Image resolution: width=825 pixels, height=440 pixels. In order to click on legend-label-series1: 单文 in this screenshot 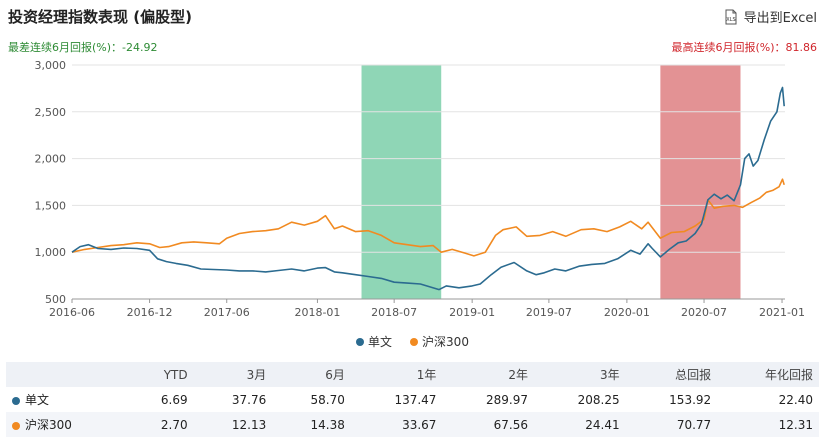, I will do `click(380, 342)`.